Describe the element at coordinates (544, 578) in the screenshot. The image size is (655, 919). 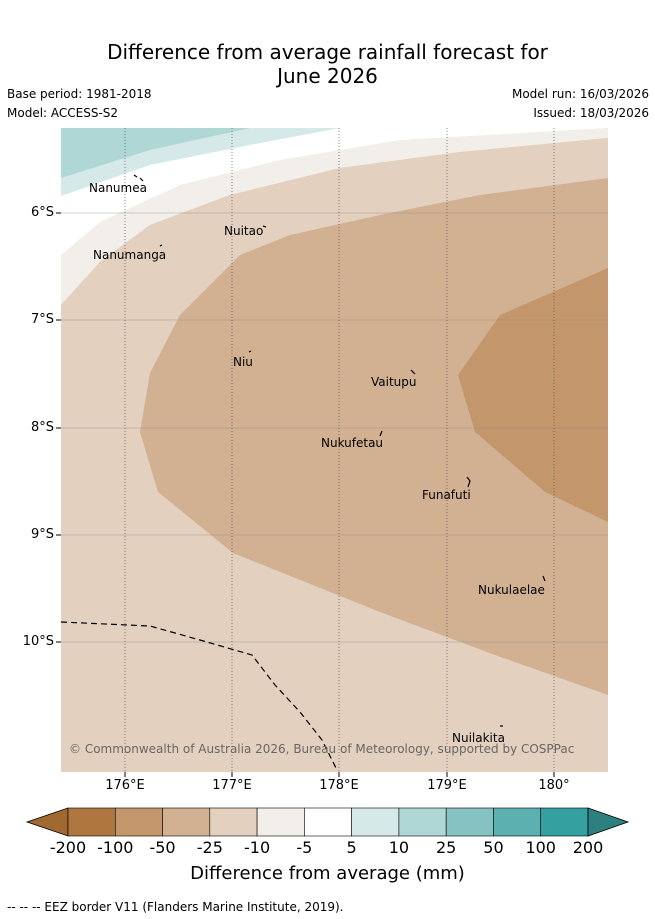
I see `island-shape-nukulaelae` at that location.